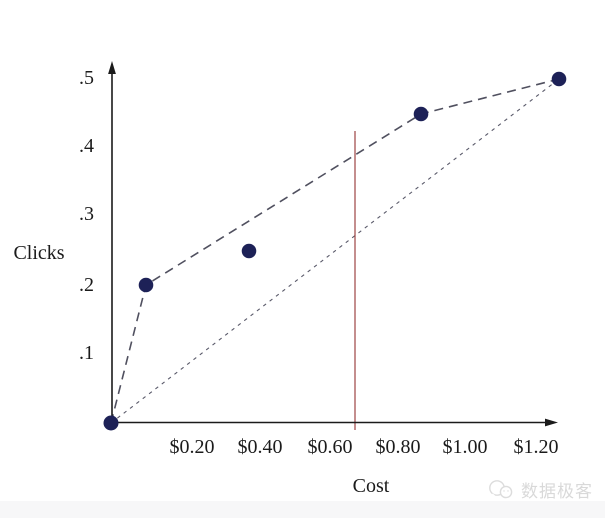 This screenshot has width=605, height=518. What do you see at coordinates (335, 422) in the screenshot?
I see `x-axis` at bounding box center [335, 422].